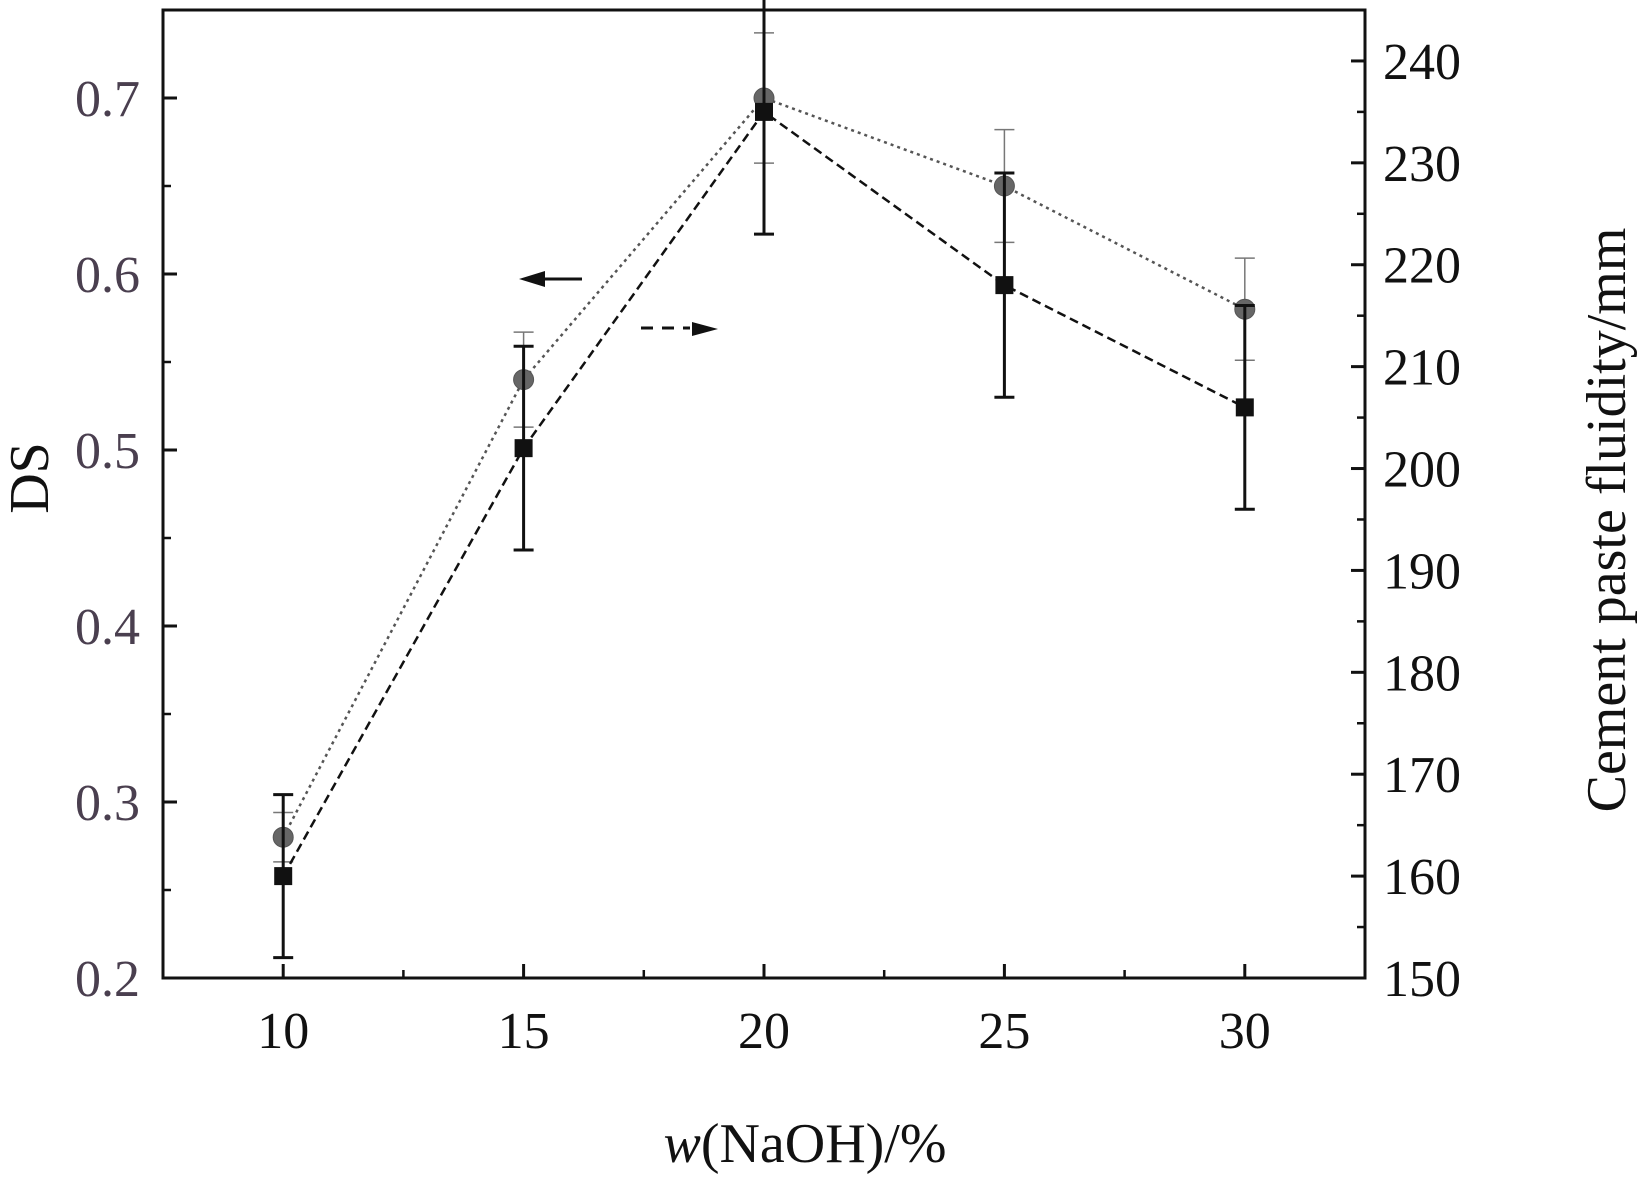 Image resolution: width=1651 pixels, height=1183 pixels. Describe the element at coordinates (524, 1031) in the screenshot. I see `x-tick-label: 15` at that location.